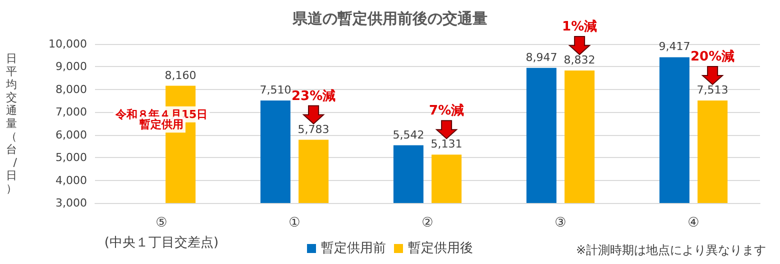  What do you see at coordinates (446, 144) in the screenshot?
I see `data-label: 5,131` at bounding box center [446, 144].